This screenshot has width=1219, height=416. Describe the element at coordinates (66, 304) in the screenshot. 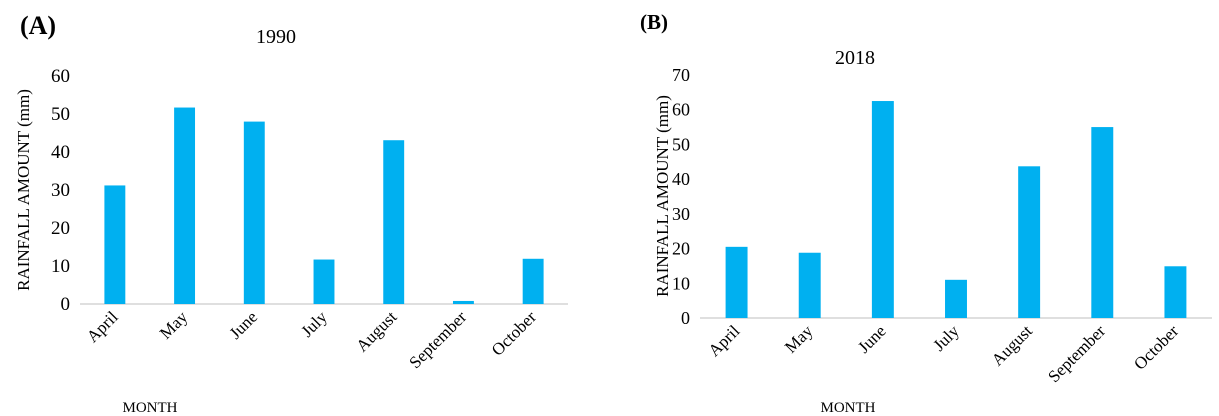

I see `y-tick-label-a: 0` at that location.